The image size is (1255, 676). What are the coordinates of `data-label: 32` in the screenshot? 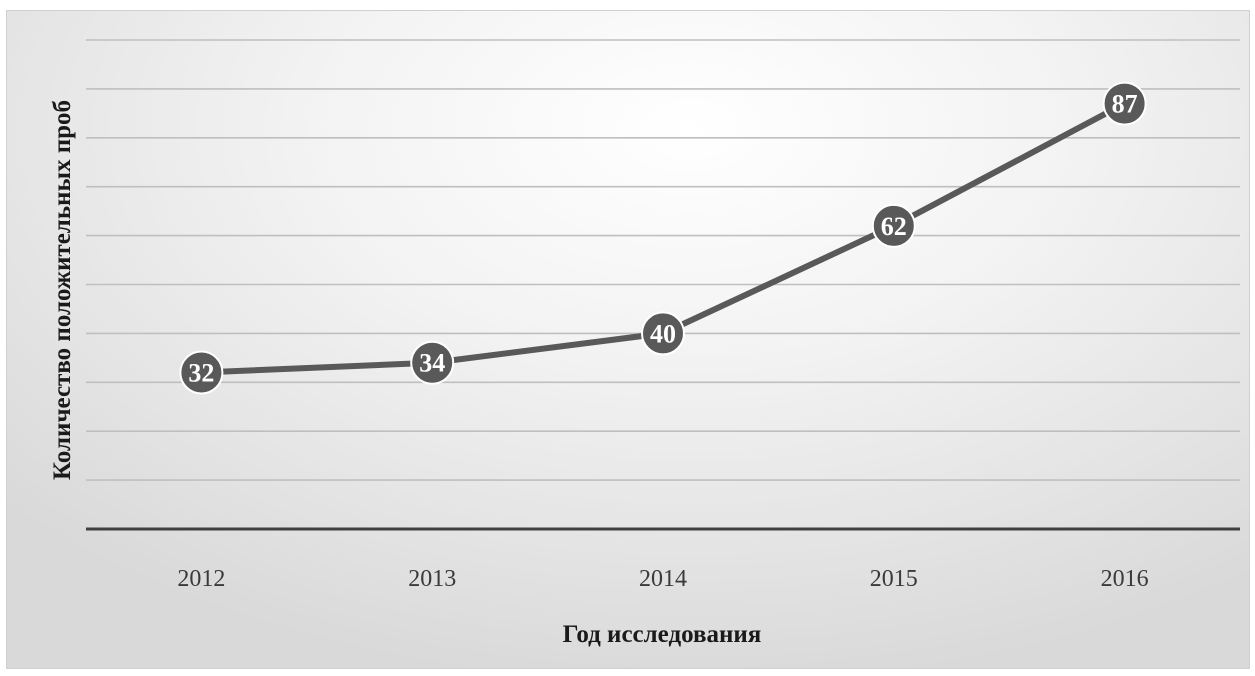 It's located at (201, 373).